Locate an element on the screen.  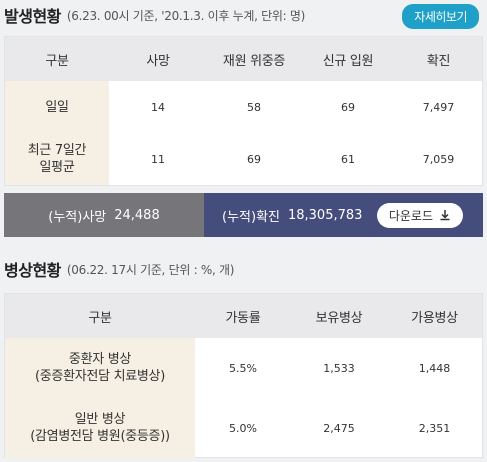
table-row: 일일 14 58 69 7,497 is located at coordinates (243, 107).